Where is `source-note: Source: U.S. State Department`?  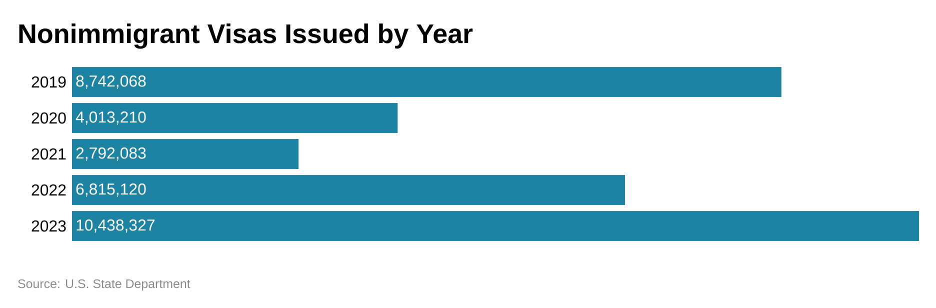
source-note: Source: U.S. State Department is located at coordinates (104, 285).